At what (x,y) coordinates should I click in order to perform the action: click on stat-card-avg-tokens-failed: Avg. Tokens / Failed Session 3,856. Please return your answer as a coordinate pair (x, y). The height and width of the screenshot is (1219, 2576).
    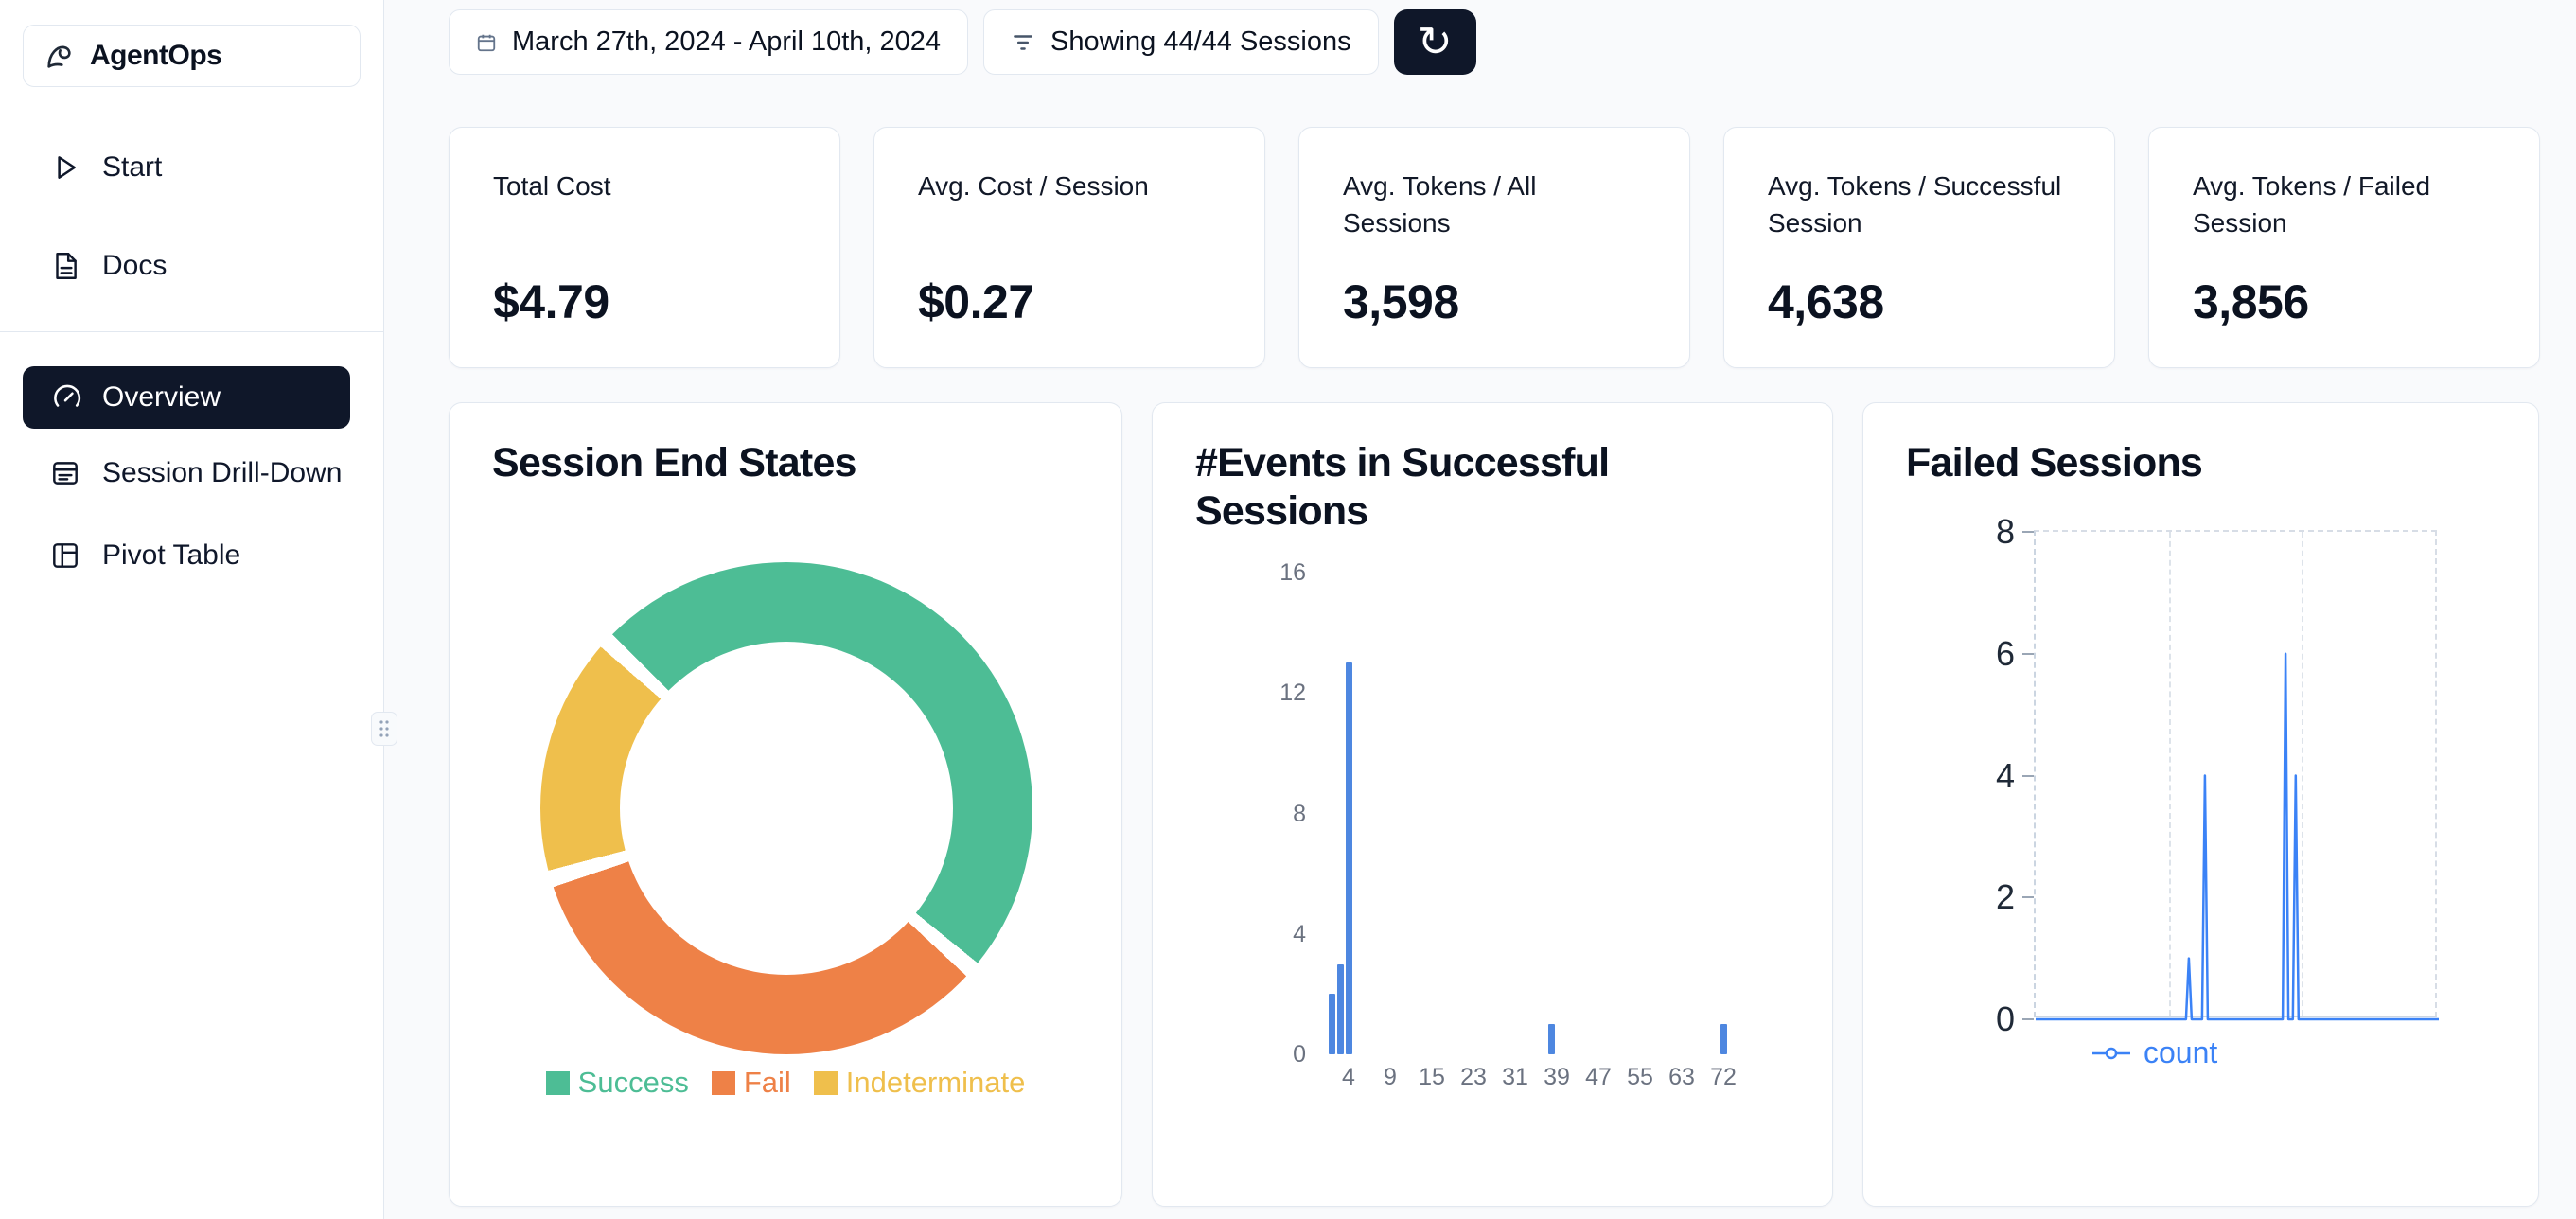
    Looking at the image, I should click on (2344, 247).